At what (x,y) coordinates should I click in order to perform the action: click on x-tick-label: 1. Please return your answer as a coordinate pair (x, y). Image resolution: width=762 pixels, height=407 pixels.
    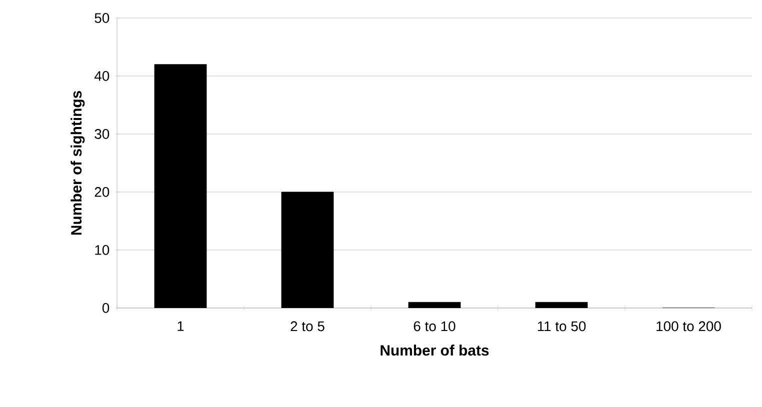
    Looking at the image, I should click on (181, 326).